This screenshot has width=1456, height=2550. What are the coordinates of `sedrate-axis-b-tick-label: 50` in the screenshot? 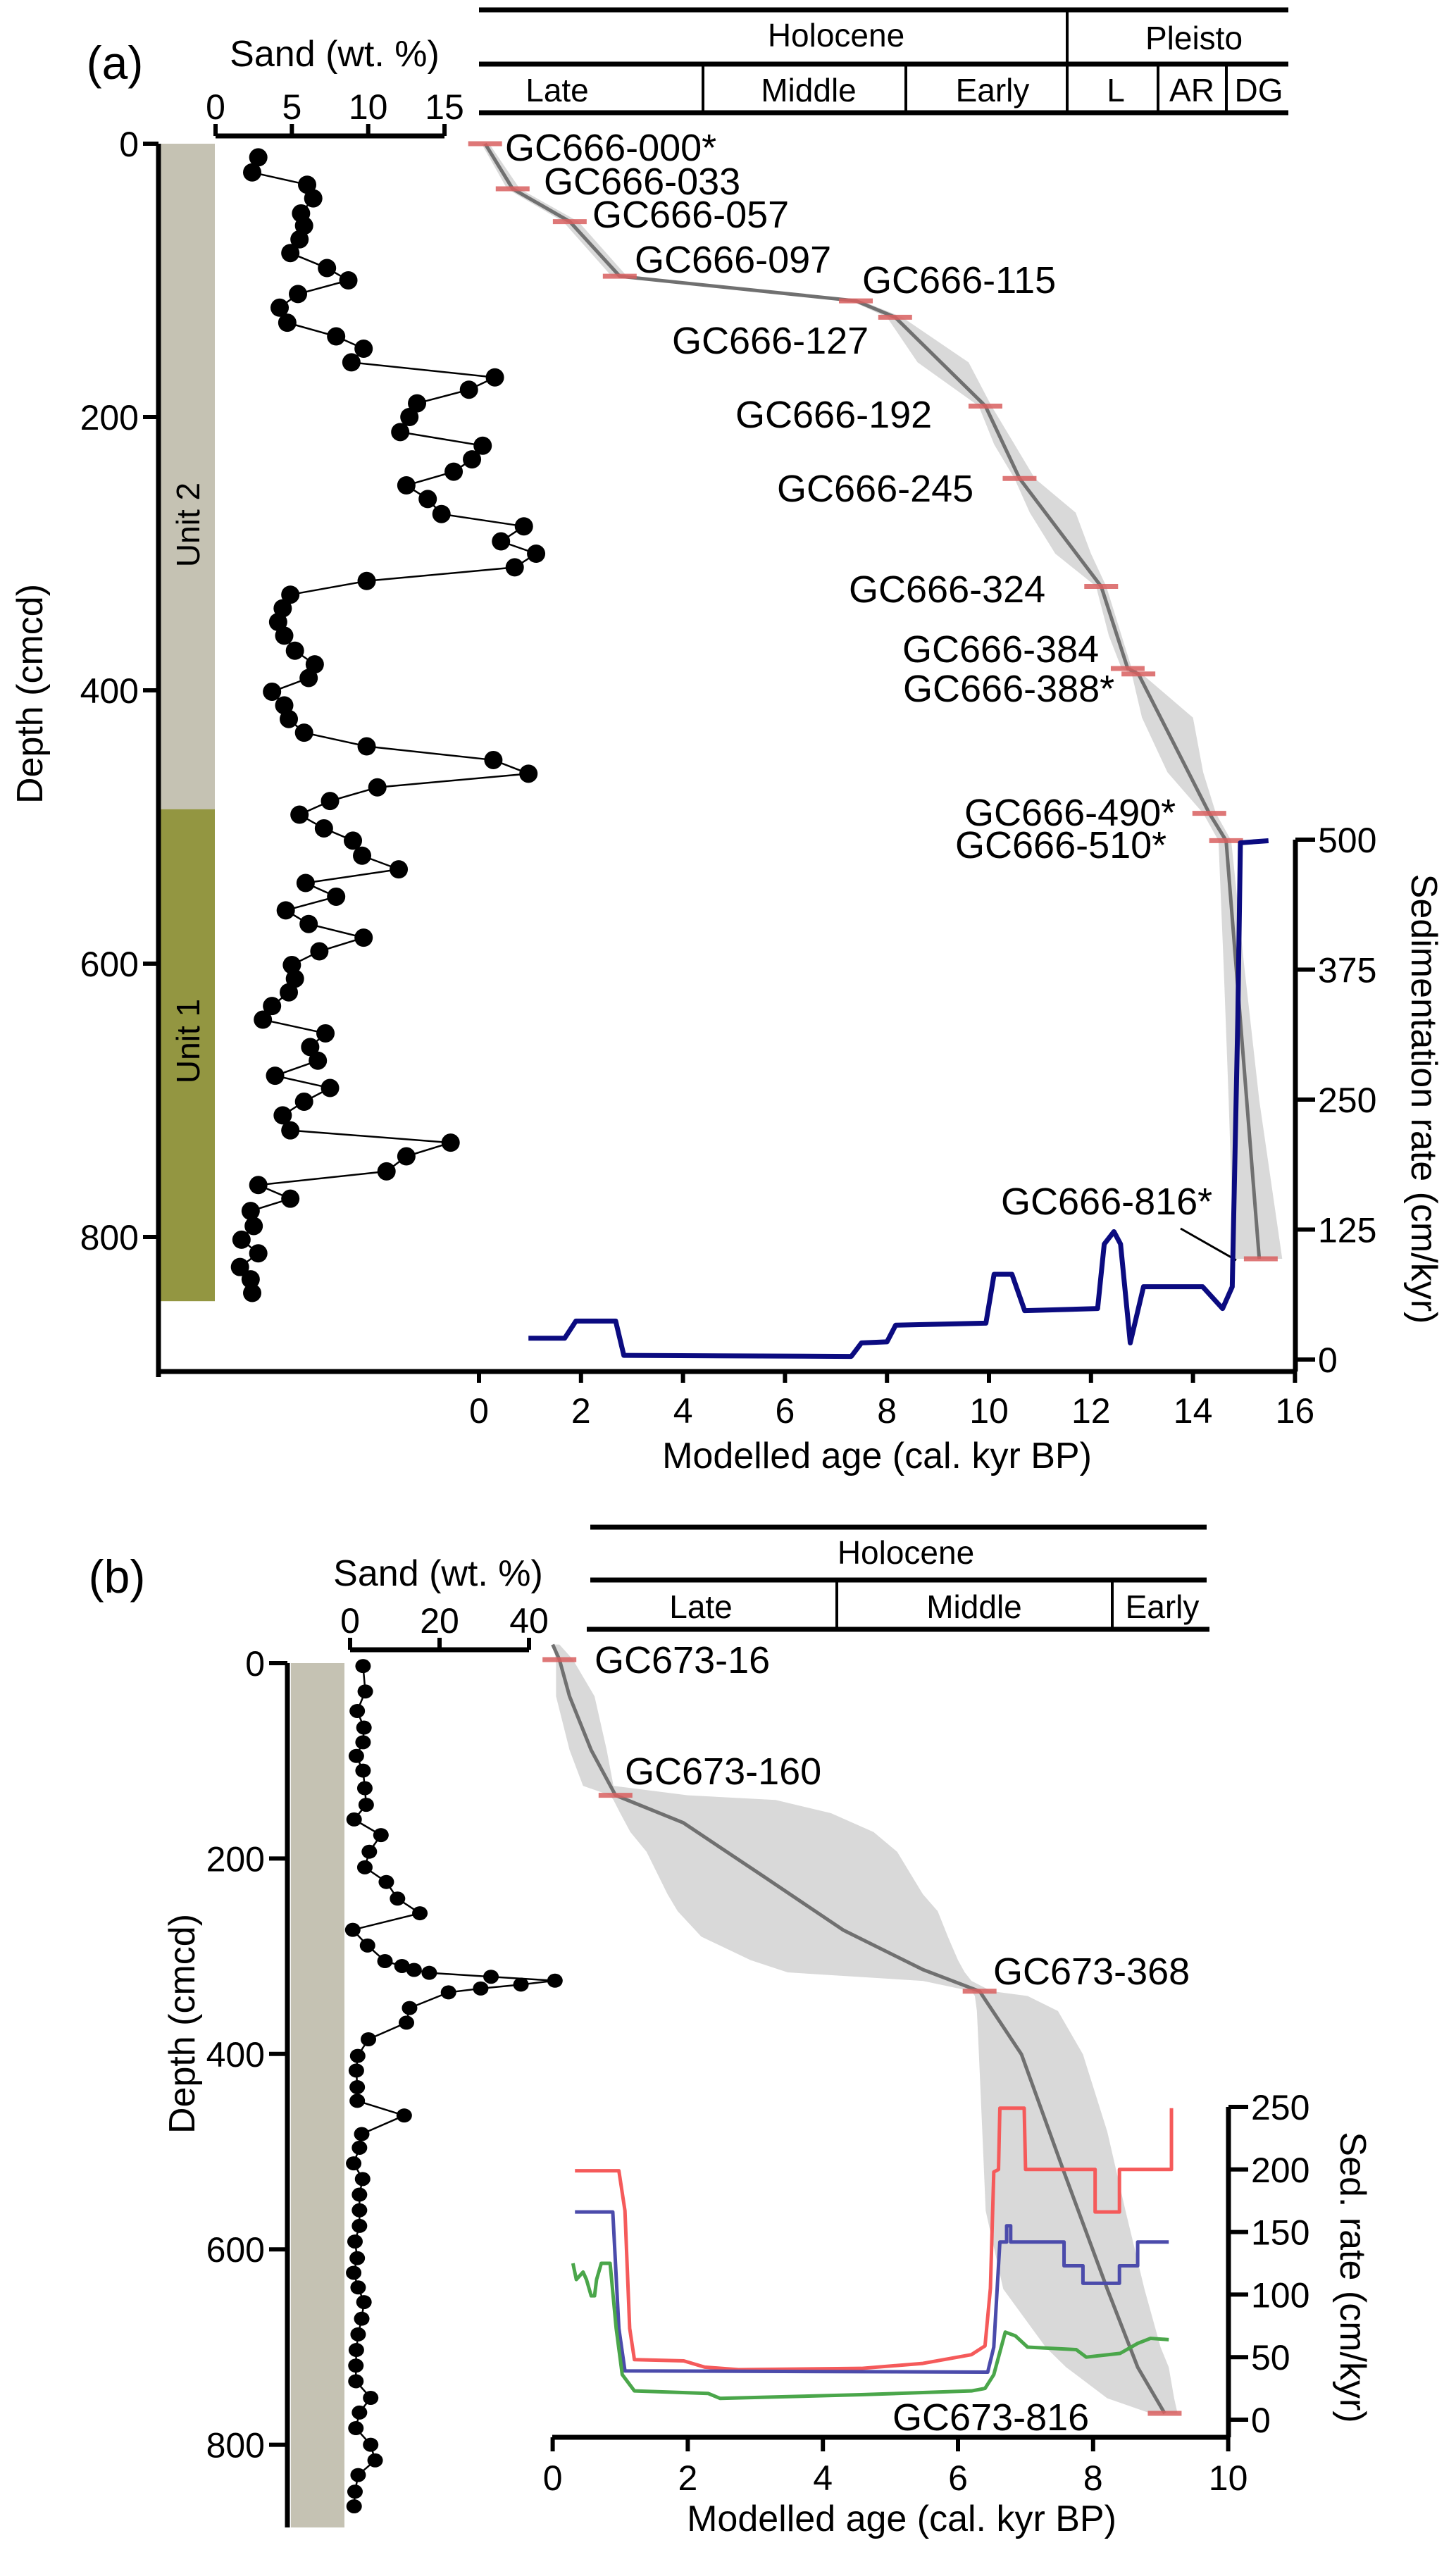 It's located at (1270, 2358).